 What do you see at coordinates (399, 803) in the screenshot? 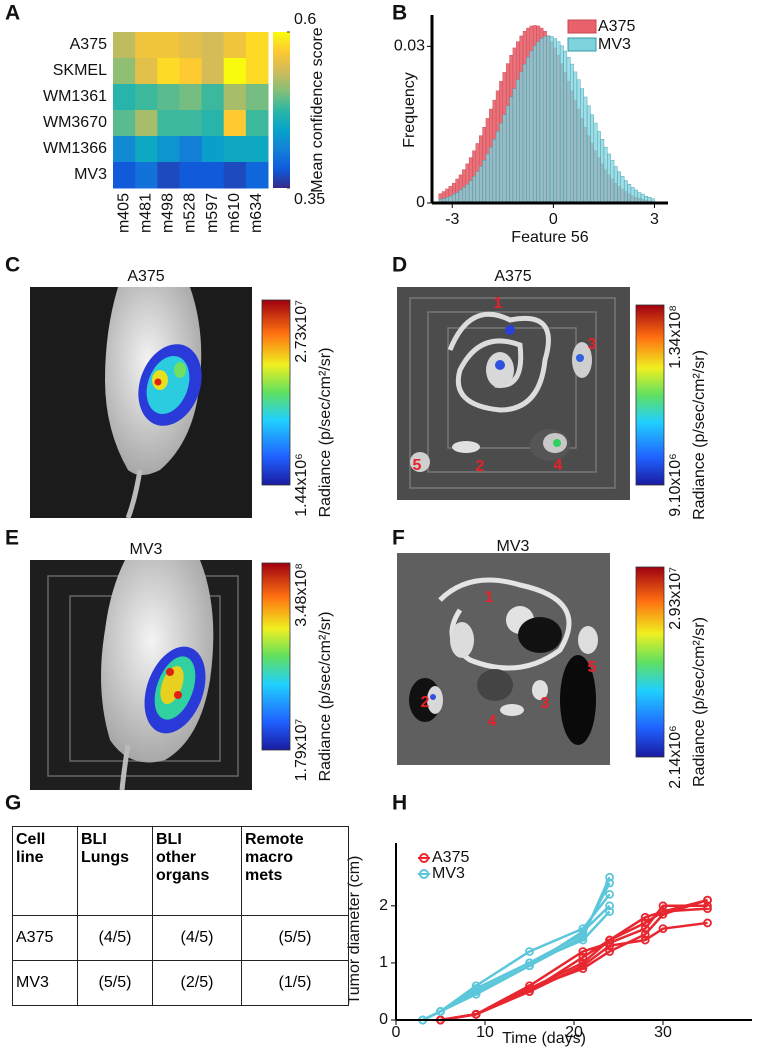
I see `panel-letter: H` at bounding box center [399, 803].